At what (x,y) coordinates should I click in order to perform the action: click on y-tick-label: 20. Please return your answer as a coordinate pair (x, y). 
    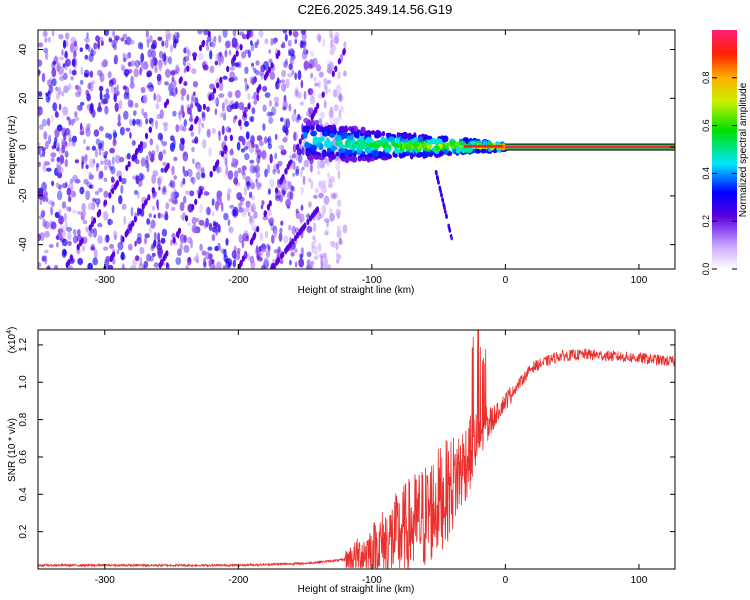
    Looking at the image, I should click on (23, 98).